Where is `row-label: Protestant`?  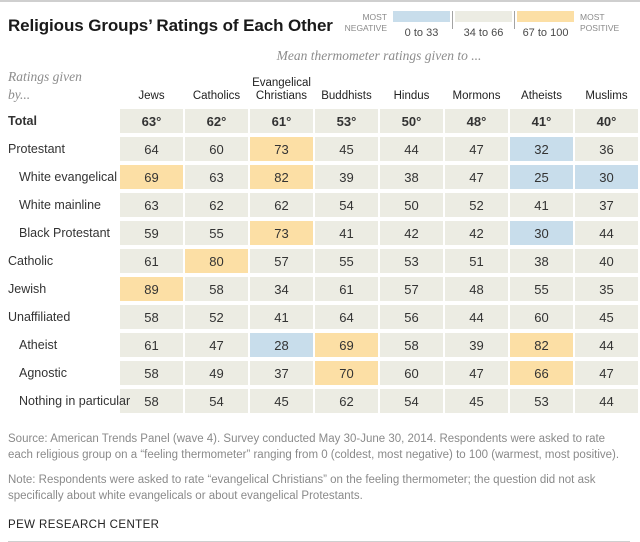 row-label: Protestant is located at coordinates (36, 149).